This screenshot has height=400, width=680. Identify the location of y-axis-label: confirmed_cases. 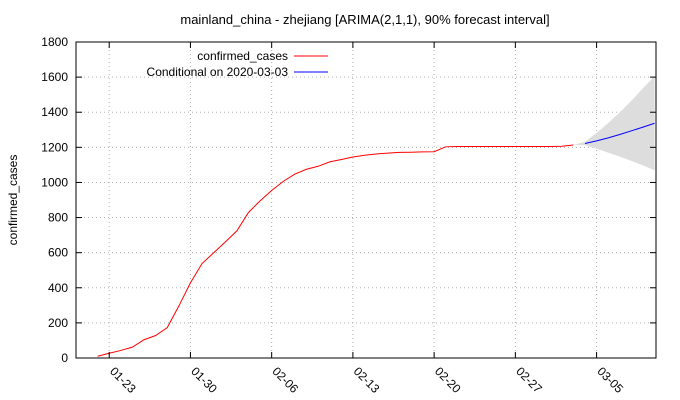
(13, 200).